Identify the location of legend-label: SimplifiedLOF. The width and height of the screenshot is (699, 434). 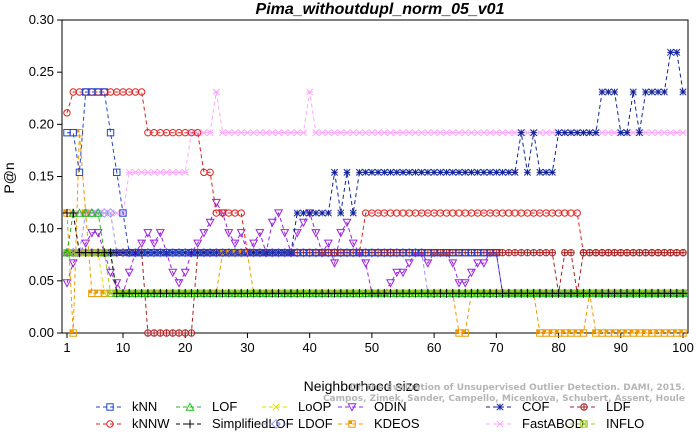
(253, 423).